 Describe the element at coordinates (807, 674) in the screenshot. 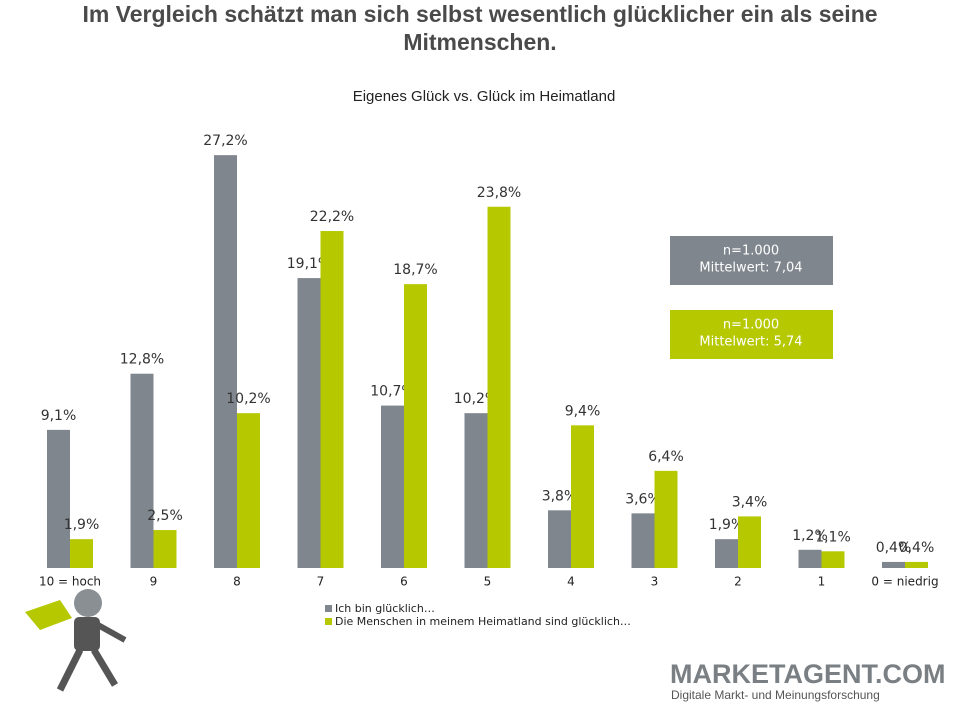

I see `logo: MARKETAGENT.COM` at that location.